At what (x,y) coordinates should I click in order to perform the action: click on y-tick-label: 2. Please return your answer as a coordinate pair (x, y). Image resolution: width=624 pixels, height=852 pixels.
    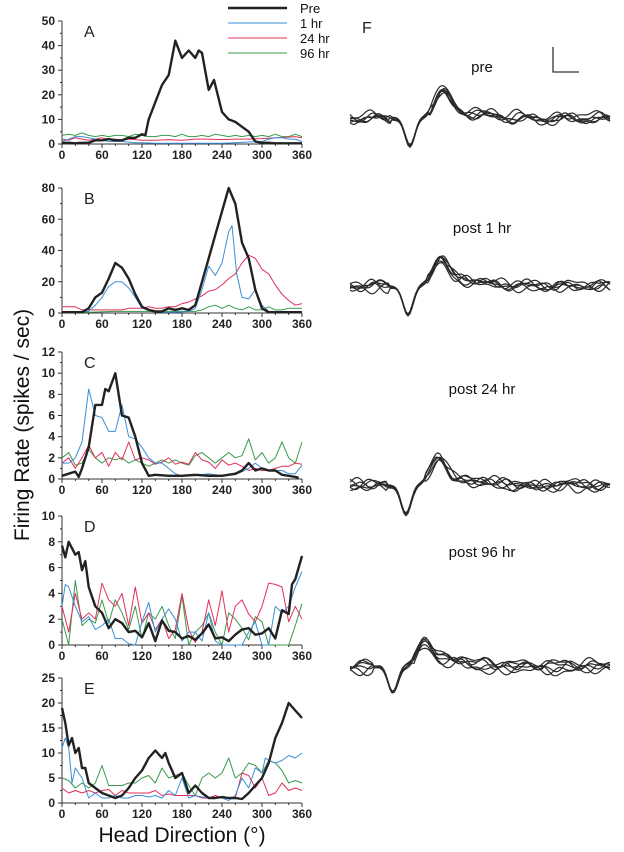
    Looking at the image, I should click on (51, 458).